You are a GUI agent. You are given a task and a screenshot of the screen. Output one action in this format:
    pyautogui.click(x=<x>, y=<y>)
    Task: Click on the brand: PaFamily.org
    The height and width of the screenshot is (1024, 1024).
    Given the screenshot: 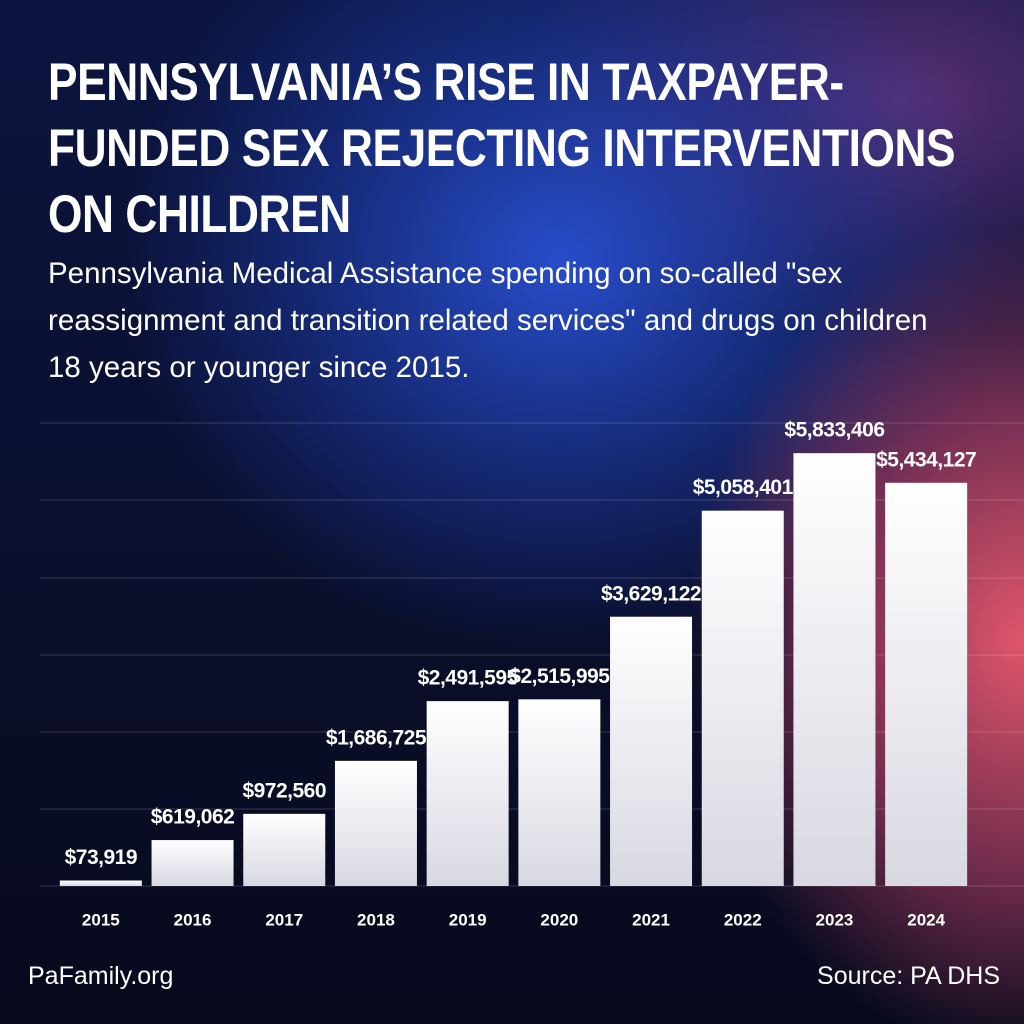 What is the action you would take?
    pyautogui.click(x=101, y=976)
    